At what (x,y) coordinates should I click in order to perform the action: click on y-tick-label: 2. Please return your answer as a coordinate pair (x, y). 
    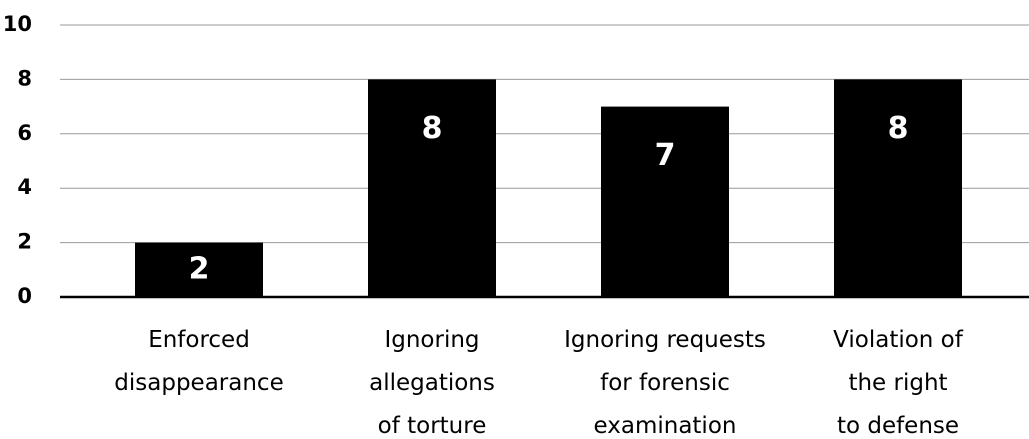
    Looking at the image, I should click on (24, 242).